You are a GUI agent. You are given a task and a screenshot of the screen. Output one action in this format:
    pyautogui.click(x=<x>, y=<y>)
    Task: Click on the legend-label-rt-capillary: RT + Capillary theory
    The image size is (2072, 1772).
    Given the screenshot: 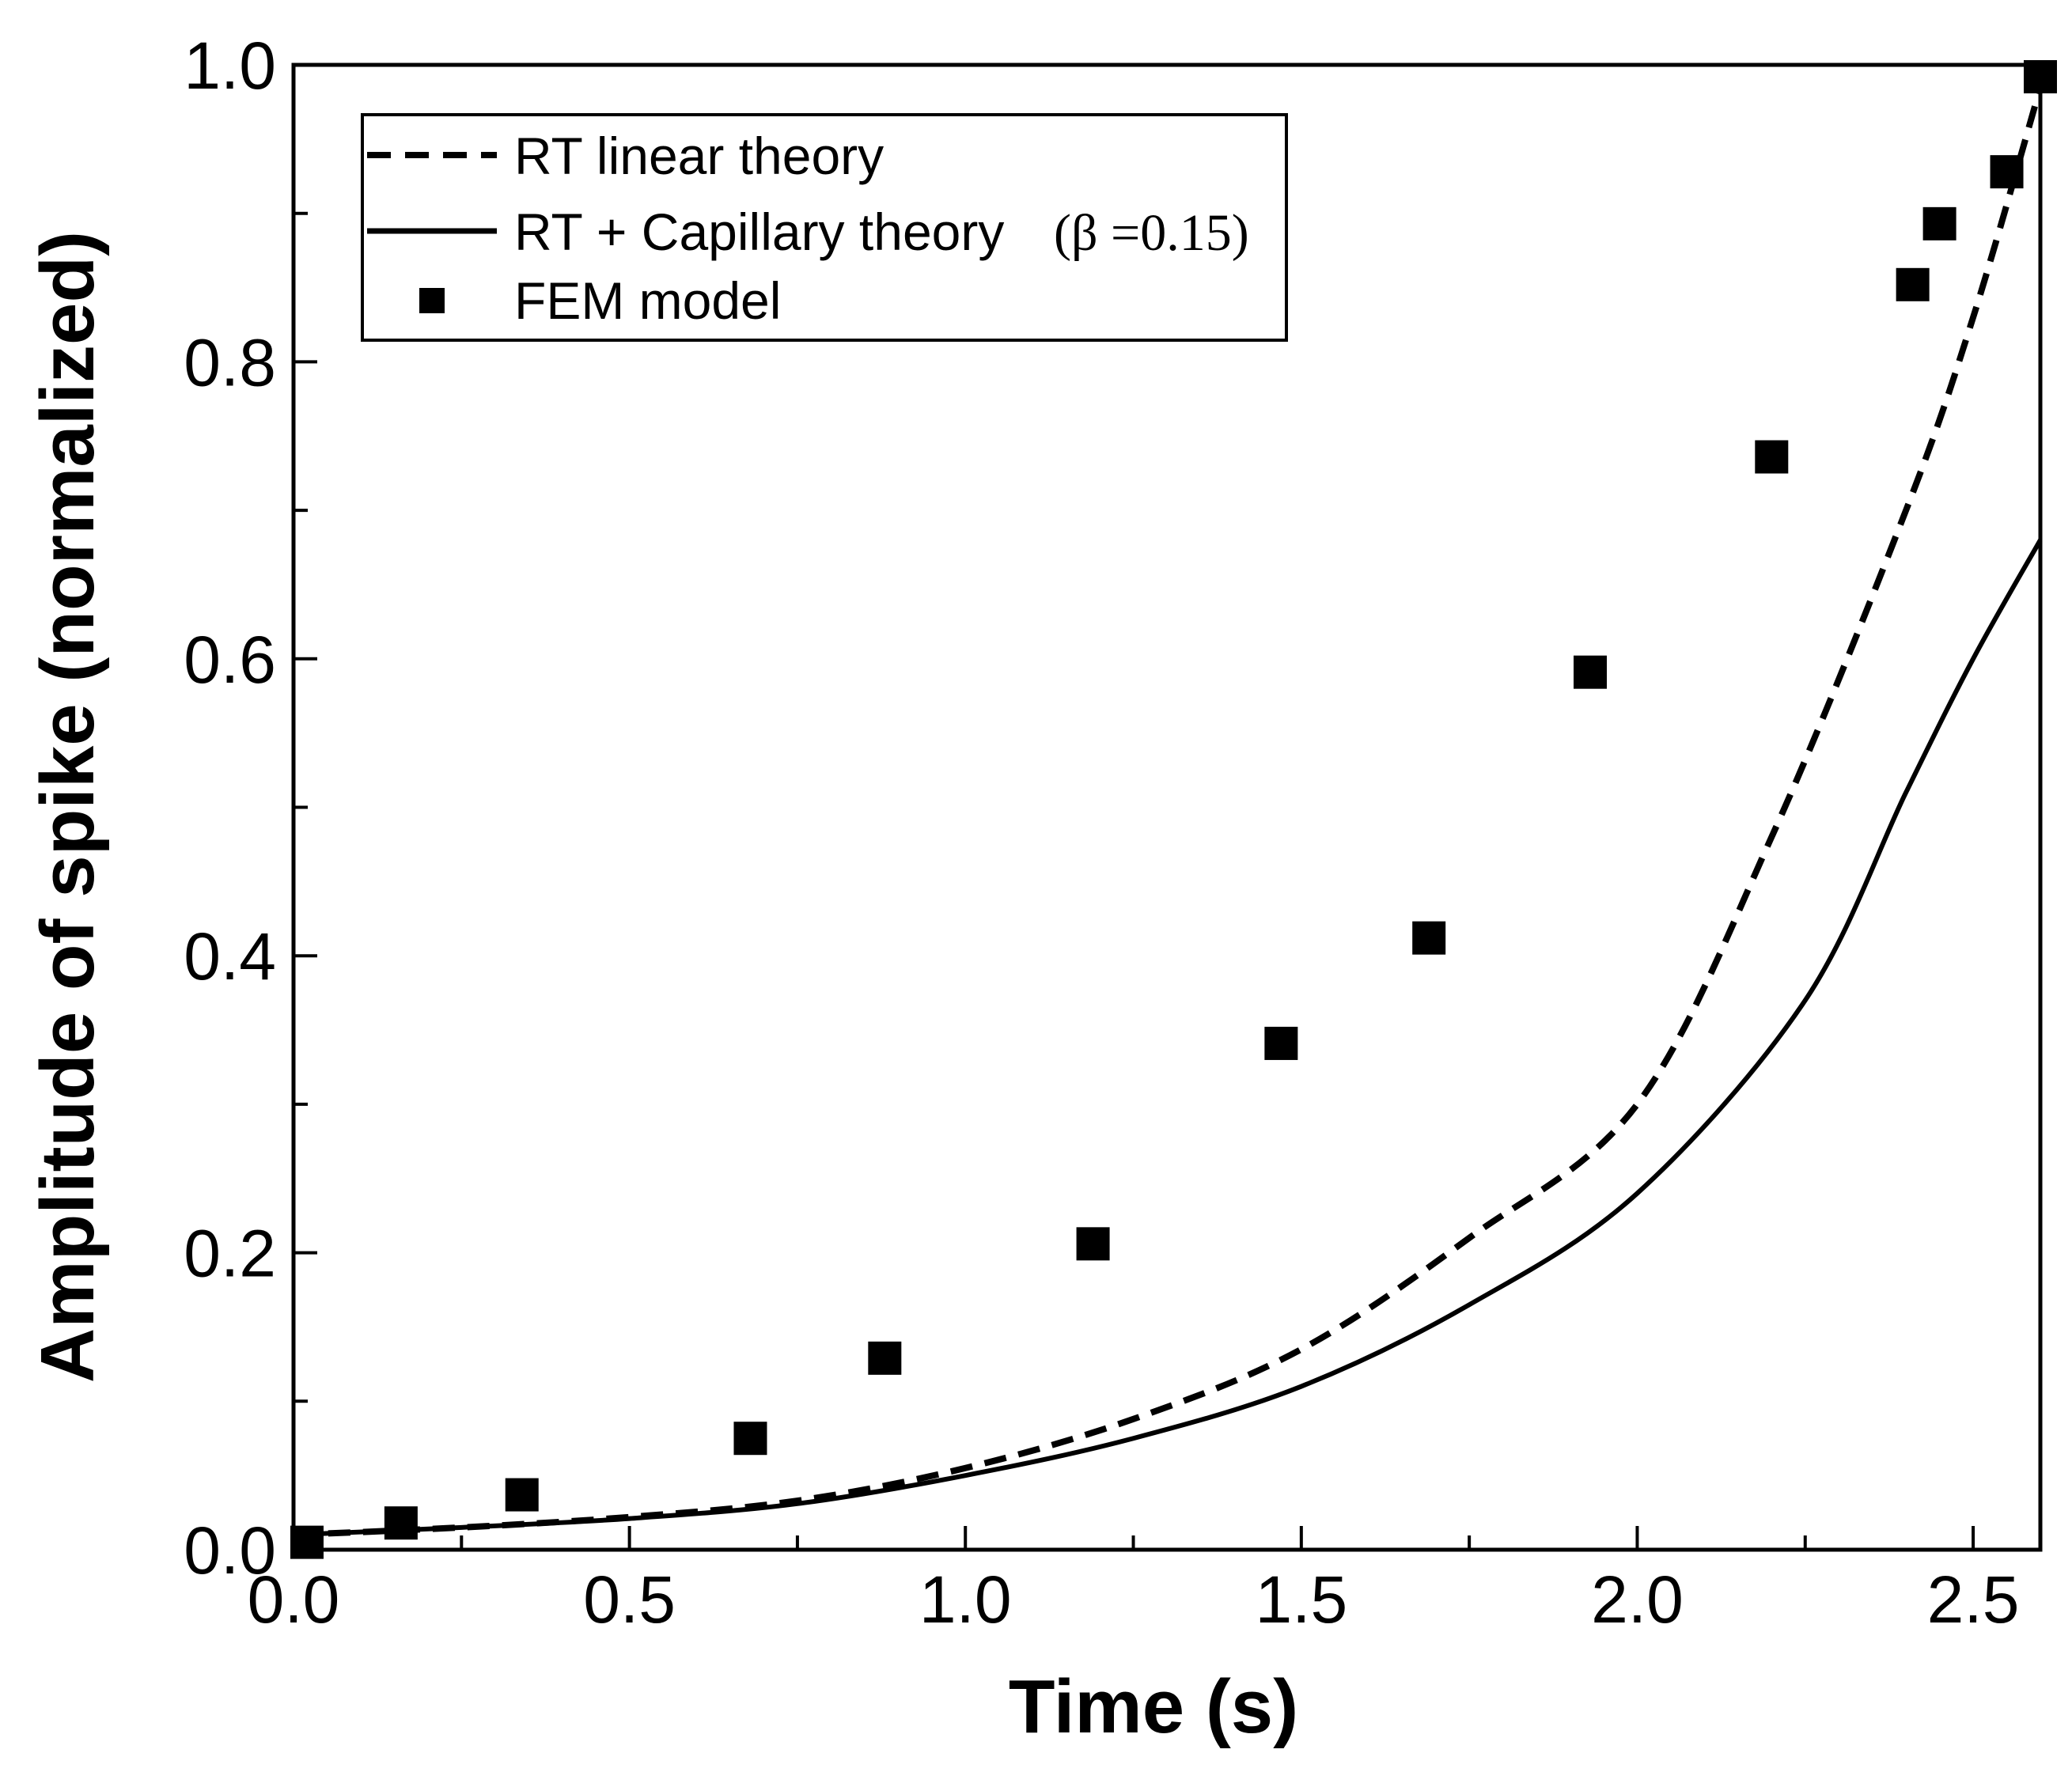 What is the action you would take?
    pyautogui.click(x=759, y=232)
    